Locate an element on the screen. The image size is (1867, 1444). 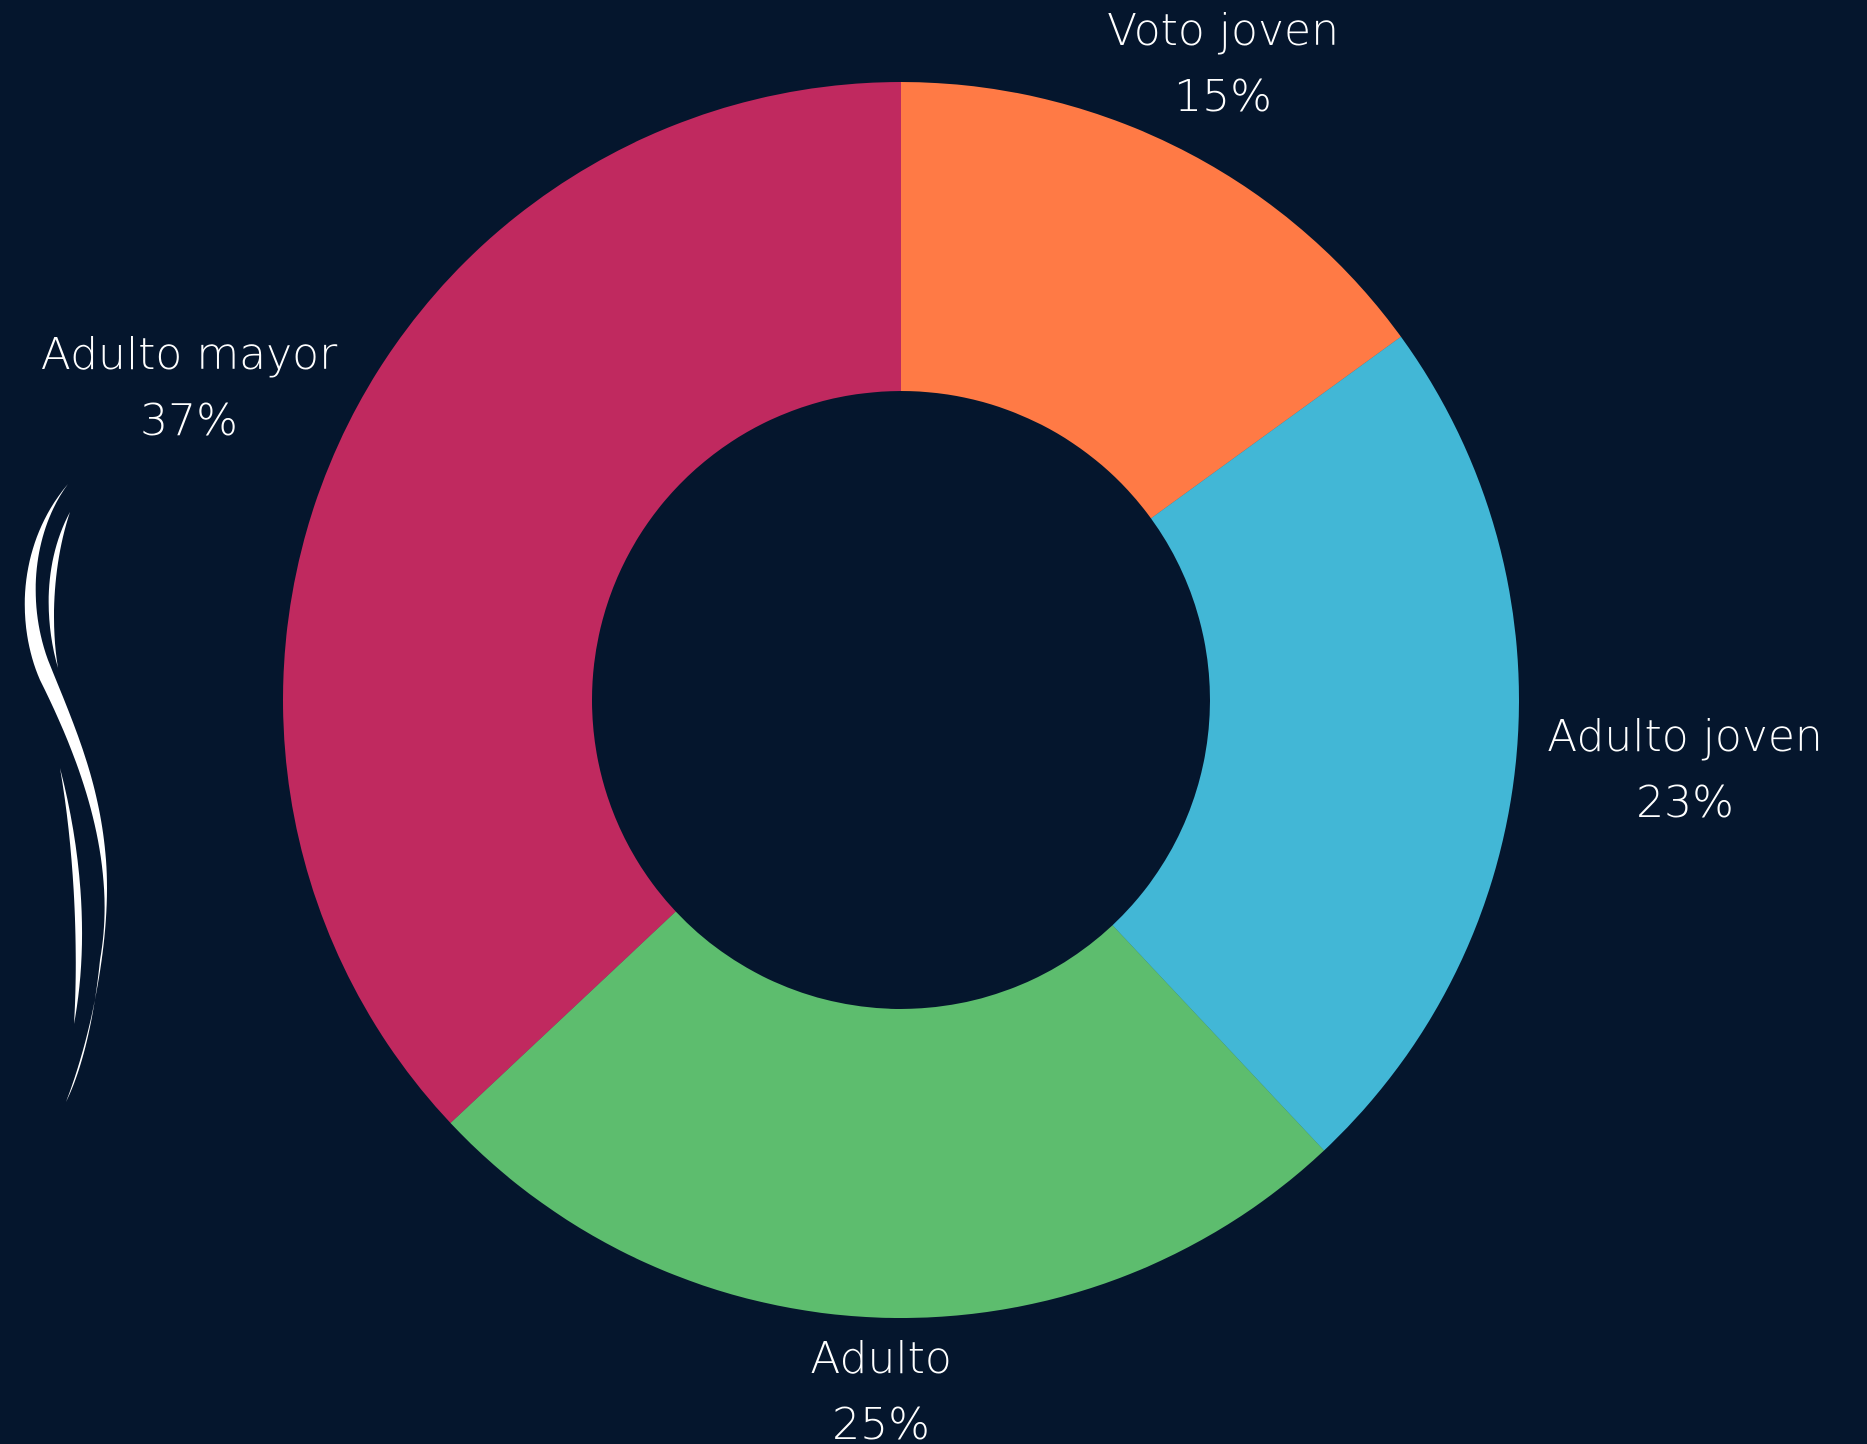
slice-label: Adulto mayor is located at coordinates (189, 354).